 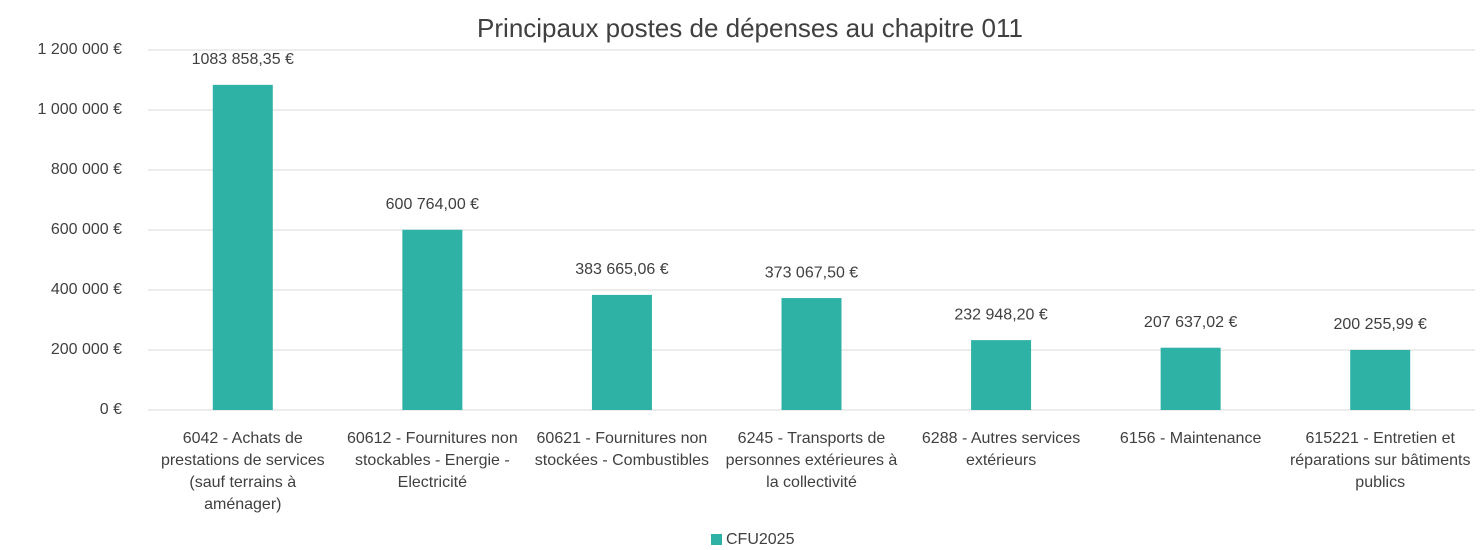 I want to click on data-label: 232 948,20 €, so click(x=1001, y=314).